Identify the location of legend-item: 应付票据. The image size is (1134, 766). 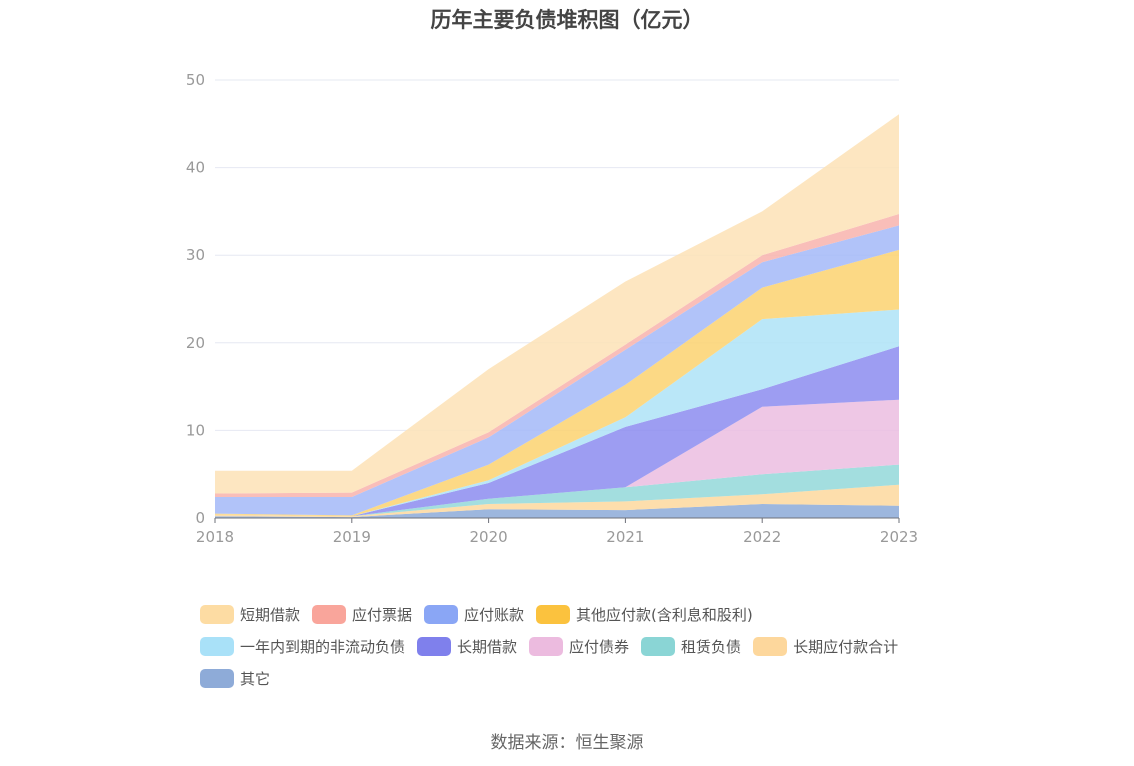
(362, 614).